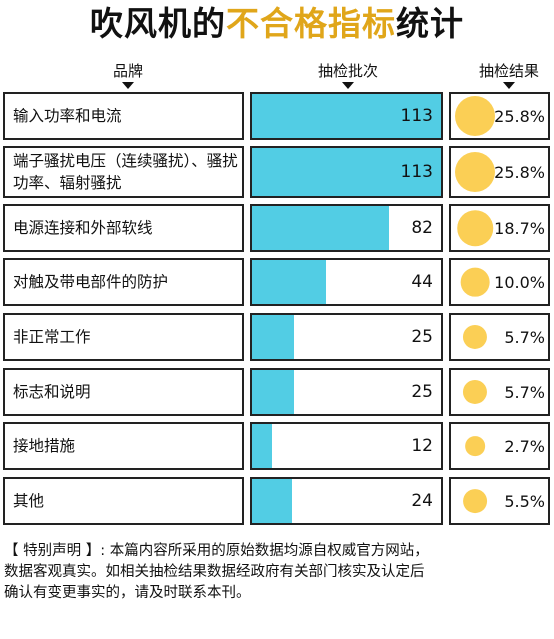 This screenshot has height=639, width=554. Describe the element at coordinates (311, 23) in the screenshot. I see `title-highlight: 不合格指标` at that location.